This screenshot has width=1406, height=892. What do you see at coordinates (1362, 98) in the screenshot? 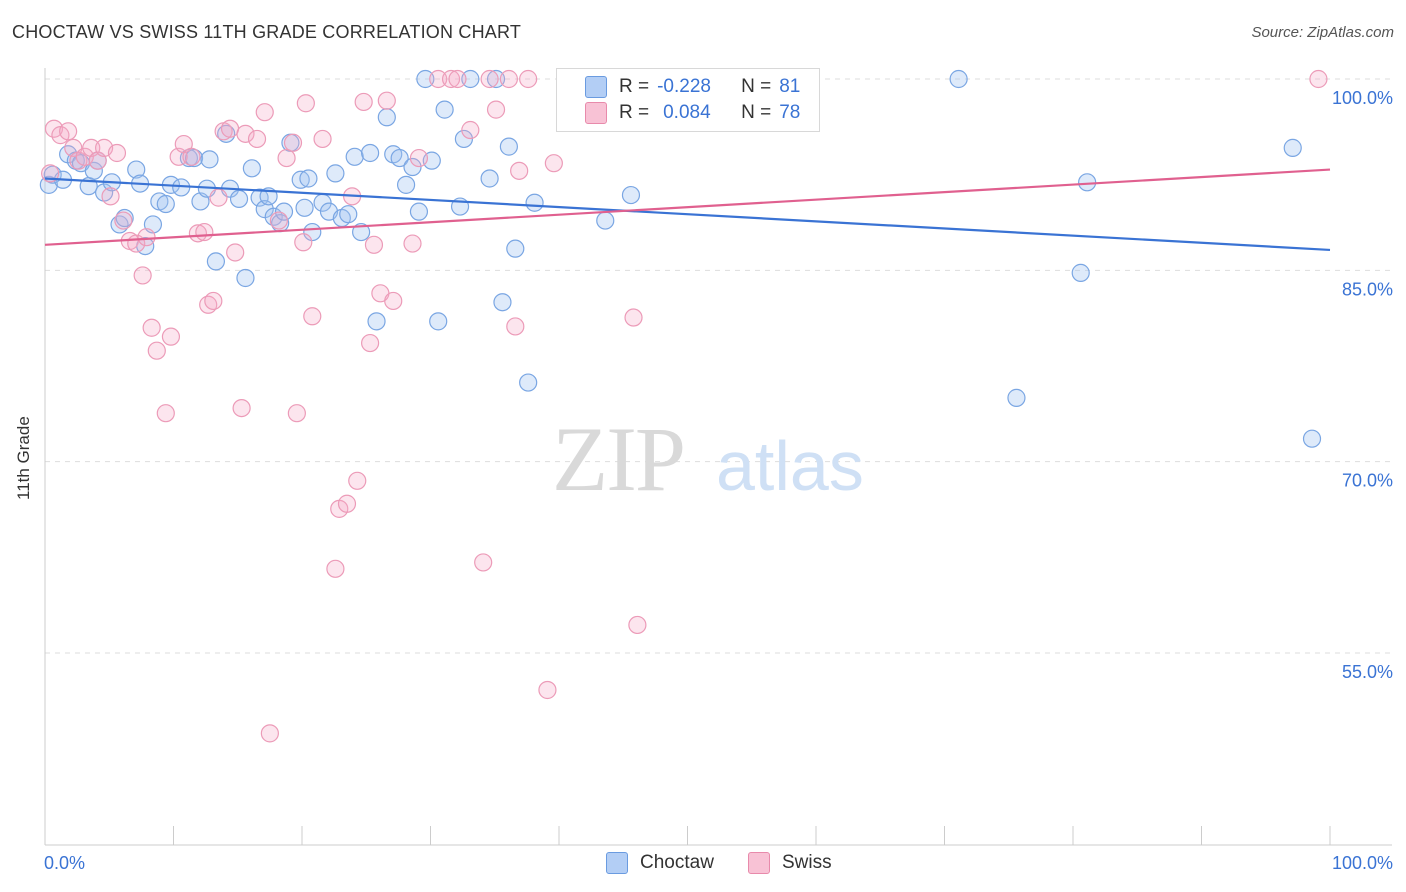
I see `y-tick-label: 100.0%` at bounding box center [1362, 98].